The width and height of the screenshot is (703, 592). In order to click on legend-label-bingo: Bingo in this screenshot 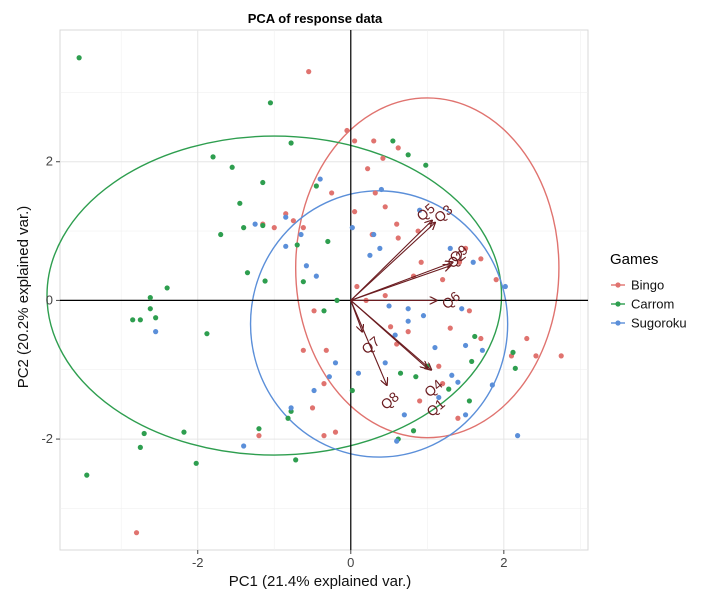, I will do `click(647, 285)`.